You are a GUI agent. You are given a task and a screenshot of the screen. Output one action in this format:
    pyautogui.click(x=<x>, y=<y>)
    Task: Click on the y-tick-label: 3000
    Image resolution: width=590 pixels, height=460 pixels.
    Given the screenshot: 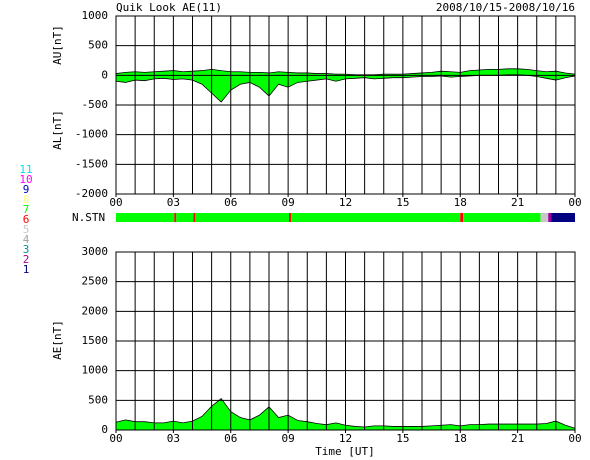 What is the action you would take?
    pyautogui.click(x=95, y=251)
    